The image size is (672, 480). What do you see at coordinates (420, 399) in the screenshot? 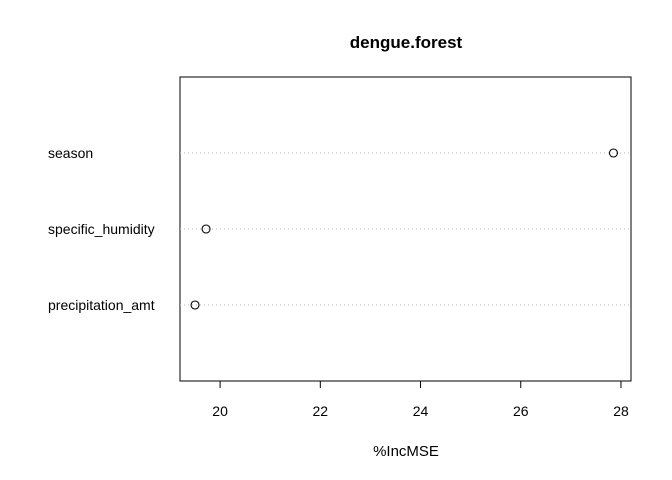
I see `x-axis: 20 22 24 26 28` at bounding box center [420, 399].